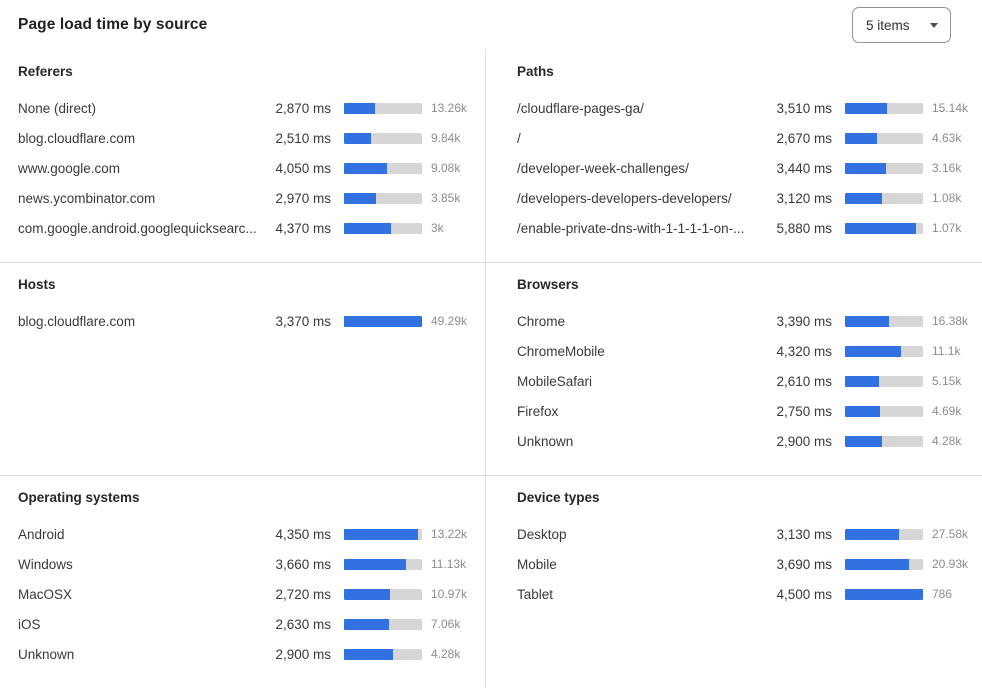 This screenshot has height=694, width=982. Describe the element at coordinates (303, 564) in the screenshot. I see `row-load-time: 3,660 ms` at that location.